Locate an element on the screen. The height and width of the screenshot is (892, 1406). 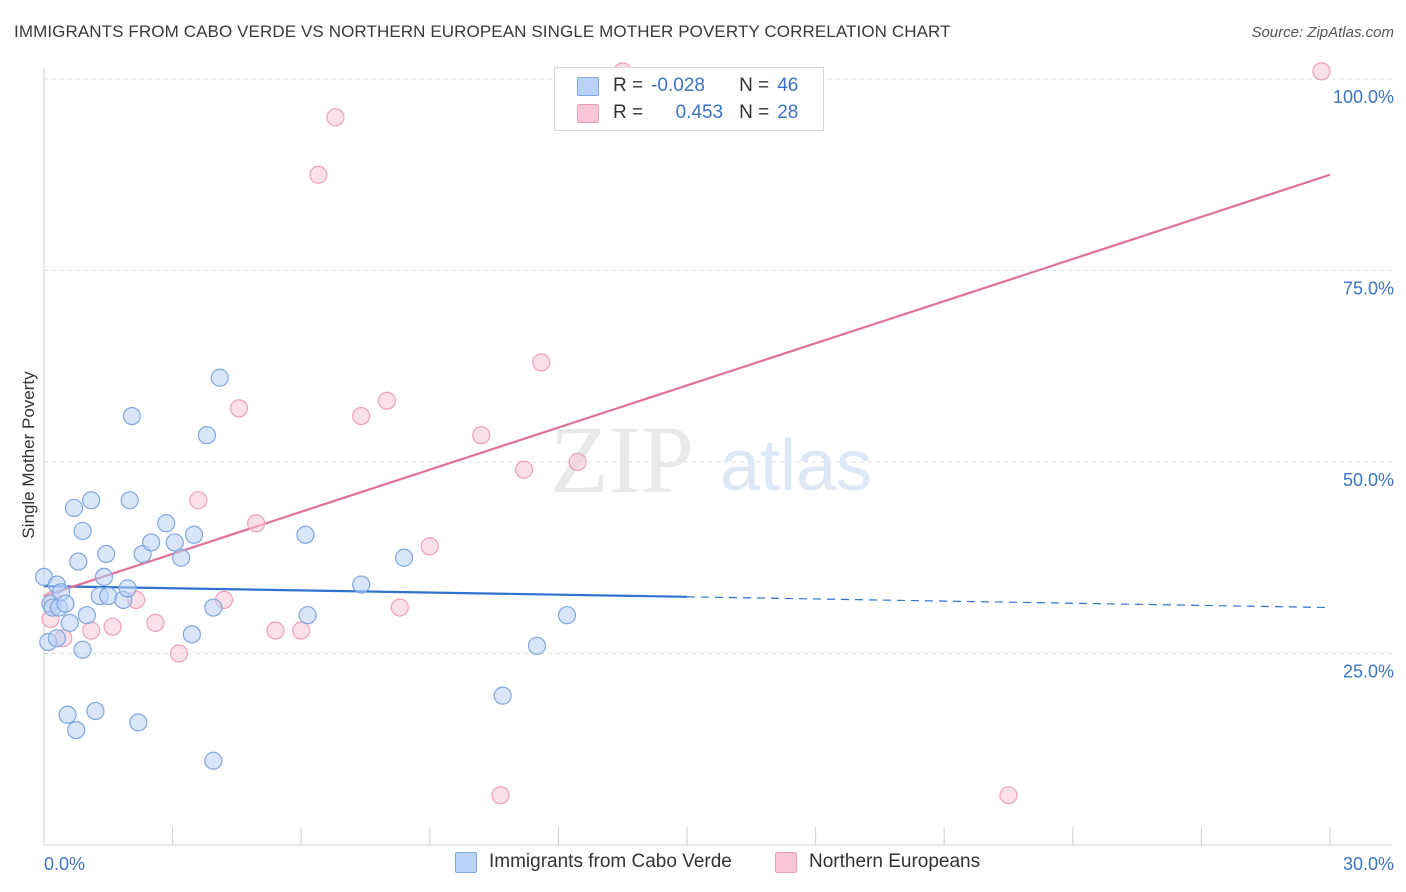
series-label-northern-europeans: Northern Europeans is located at coordinates (895, 861).